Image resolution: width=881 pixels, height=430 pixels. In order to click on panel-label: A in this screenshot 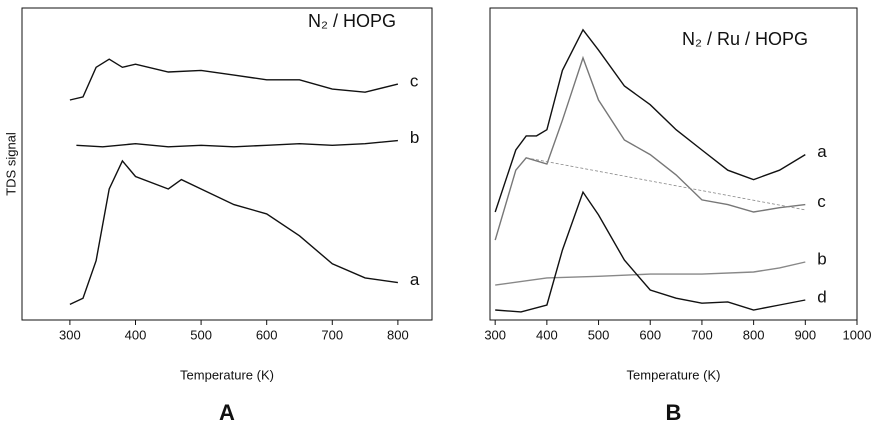, I will do `click(227, 412)`.